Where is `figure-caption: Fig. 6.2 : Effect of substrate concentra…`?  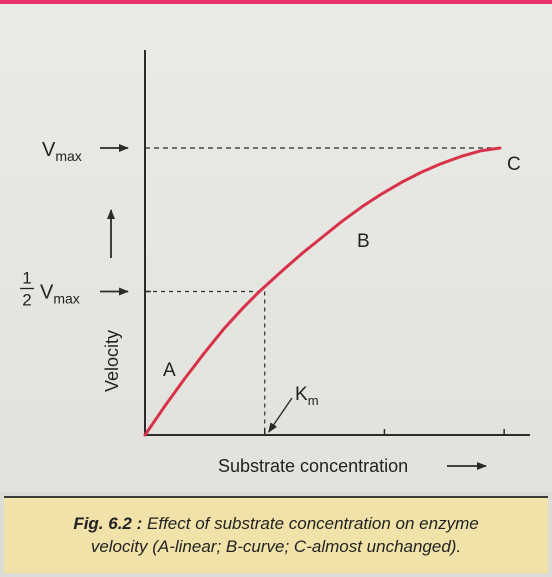 figure-caption: Fig. 6.2 : Effect of substrate concentra… is located at coordinates (276, 535).